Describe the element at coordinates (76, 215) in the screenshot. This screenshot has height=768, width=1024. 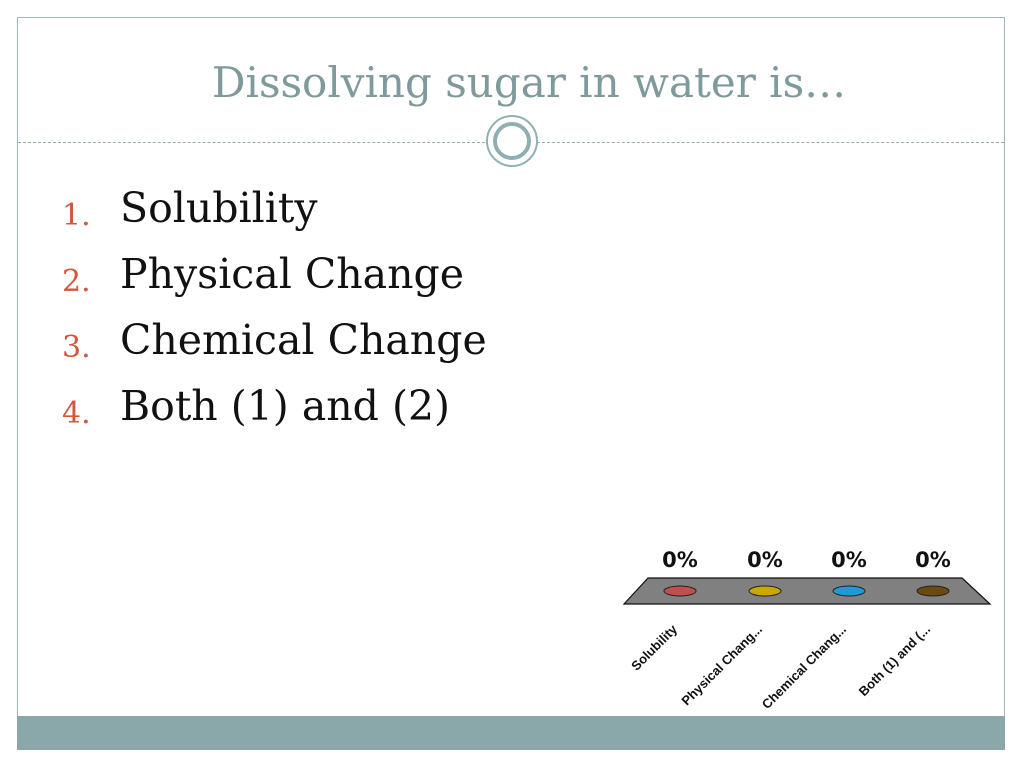
I see `option-number: 1.` at that location.